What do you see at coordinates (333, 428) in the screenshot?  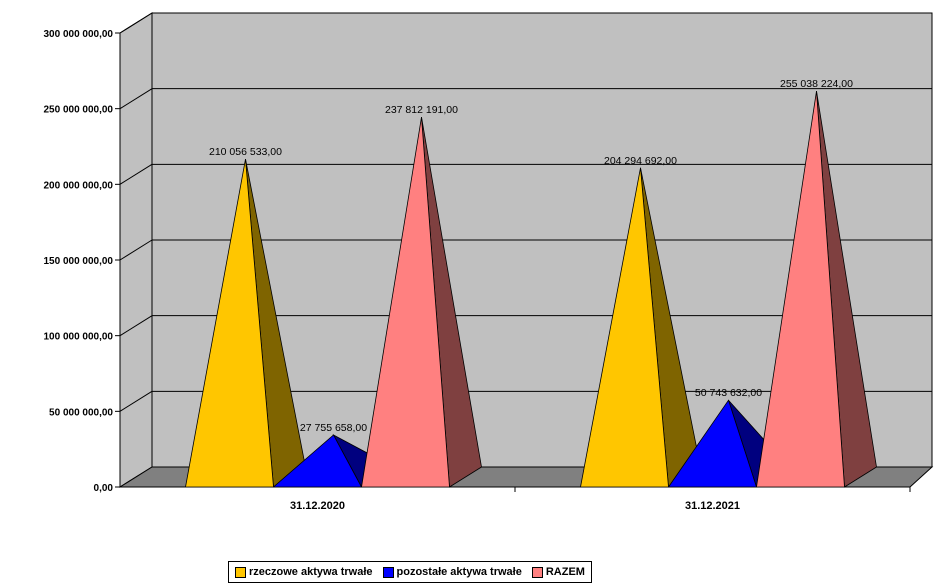 I see `data-label: 27 755 658,00` at bounding box center [333, 428].